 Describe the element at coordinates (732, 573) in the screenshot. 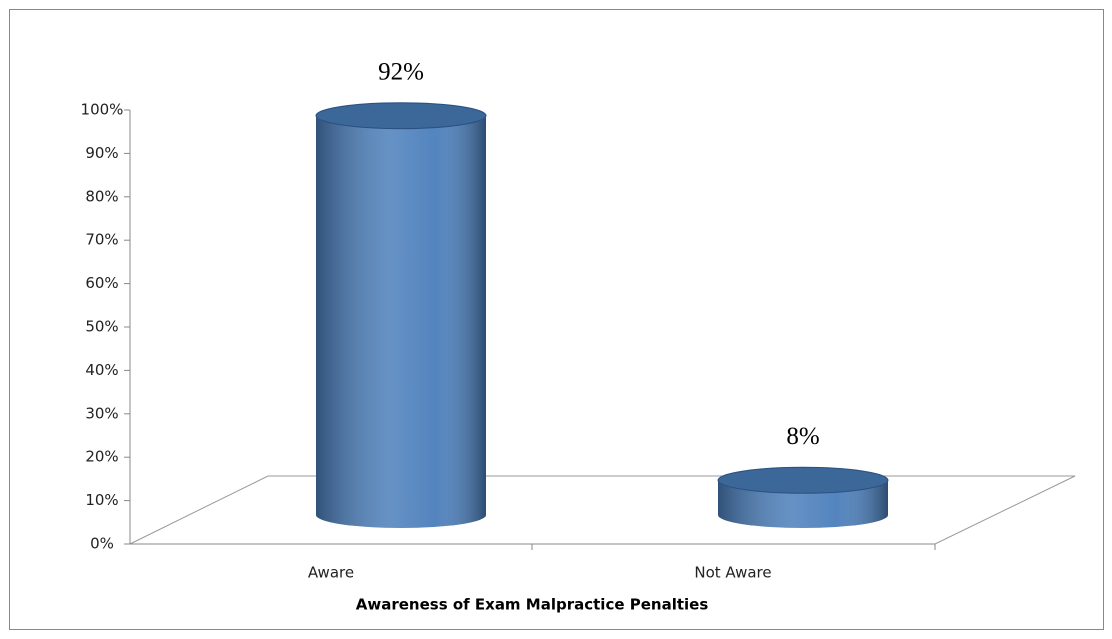

I see `x-tick-label: Not Aware` at that location.